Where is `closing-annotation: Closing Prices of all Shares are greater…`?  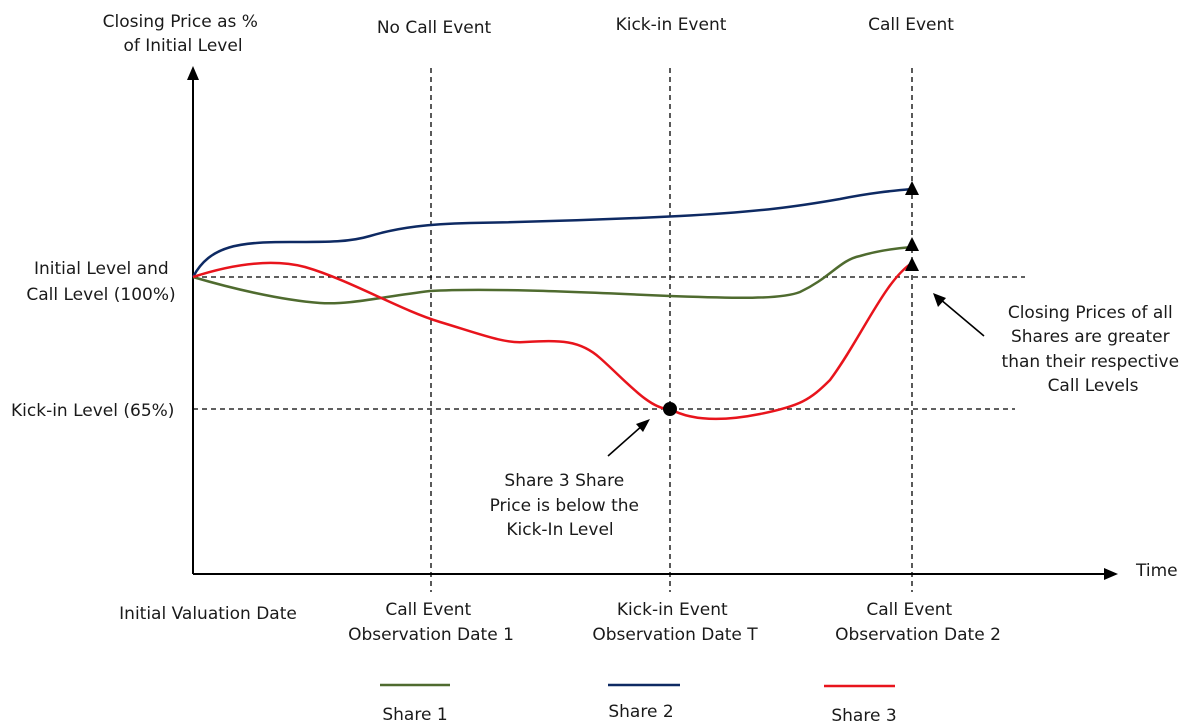
closing-annotation: Closing Prices of all Shares are greater… is located at coordinates (1093, 349).